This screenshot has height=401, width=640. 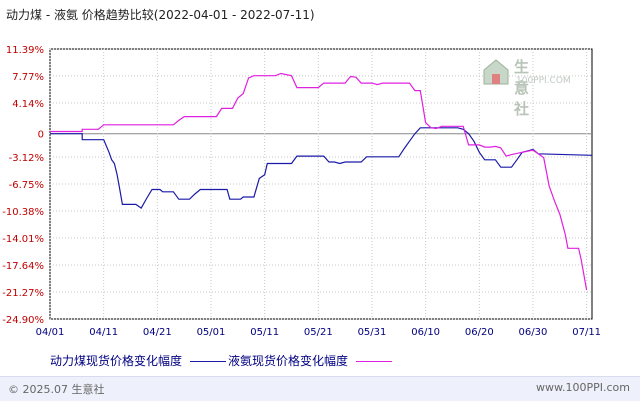 What do you see at coordinates (25, 50) in the screenshot?
I see `y-tick-label-0: 11.39%` at bounding box center [25, 50].